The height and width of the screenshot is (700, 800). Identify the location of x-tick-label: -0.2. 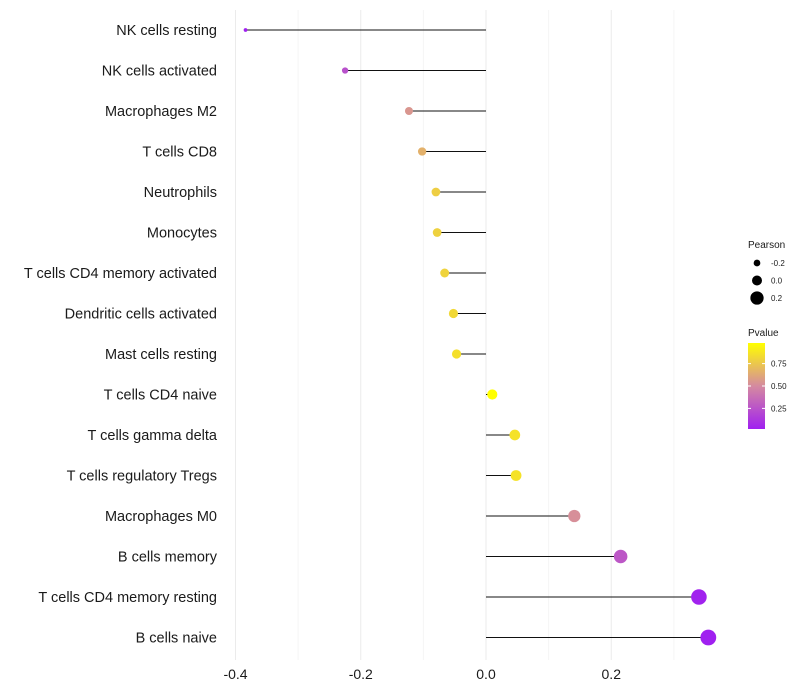
(361, 674).